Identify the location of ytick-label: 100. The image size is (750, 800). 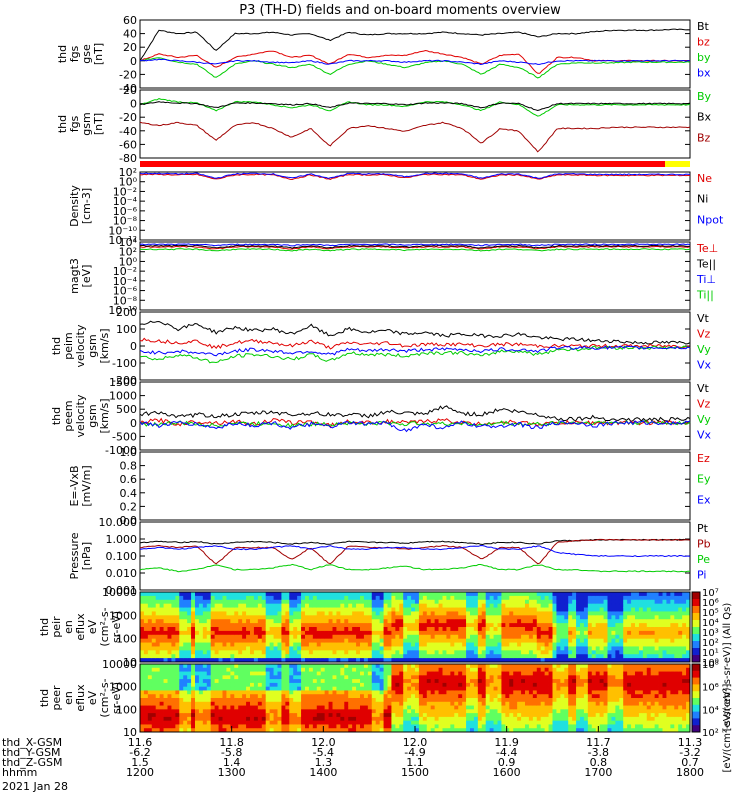
(126, 639).